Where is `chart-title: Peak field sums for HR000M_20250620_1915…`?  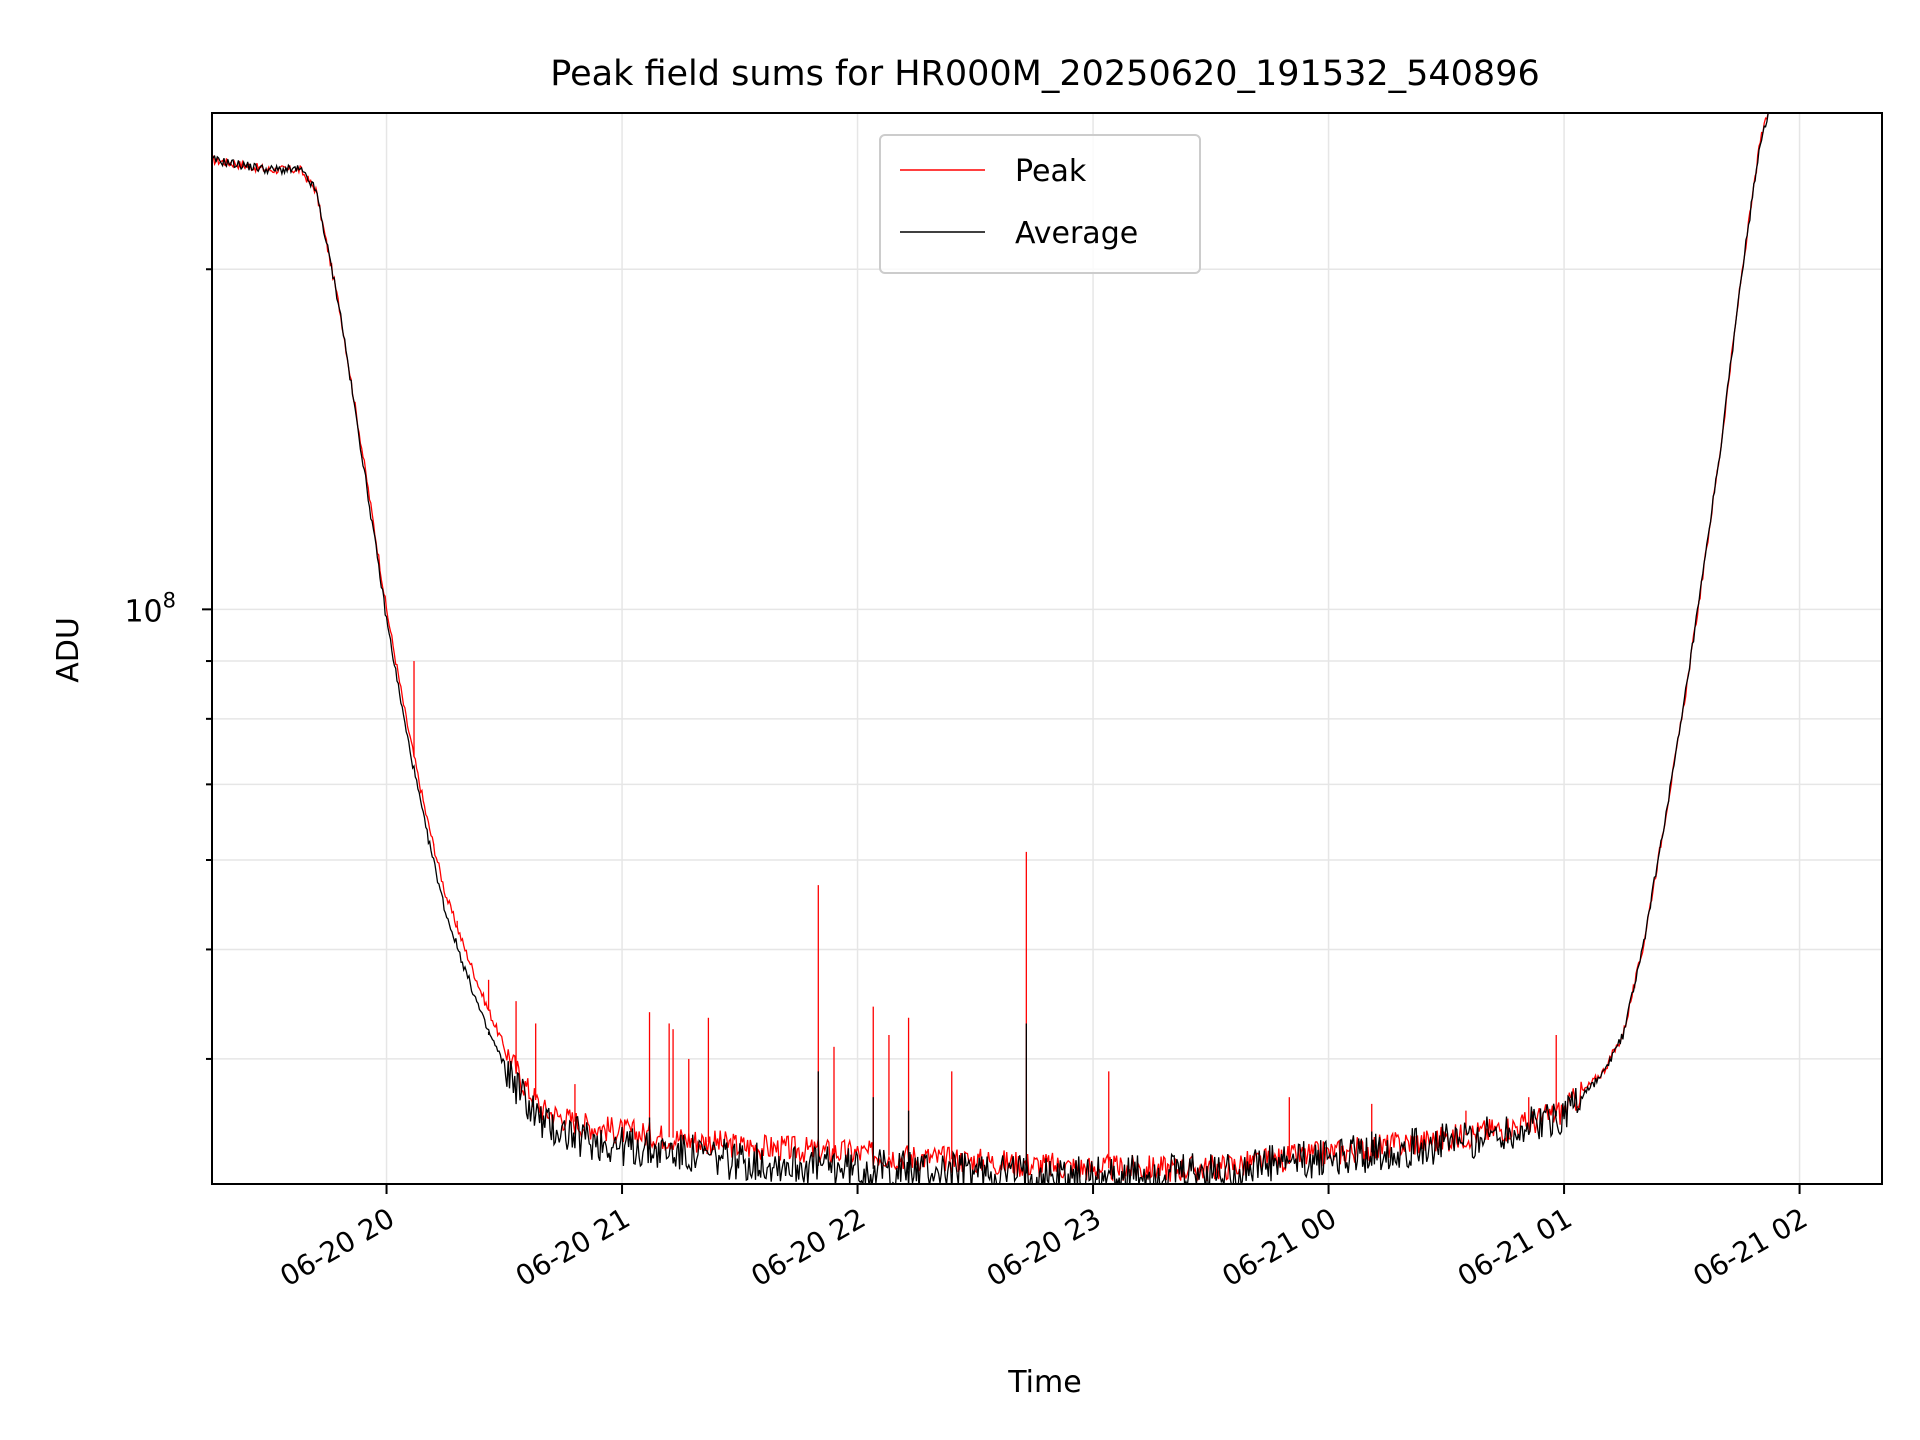 chart-title: Peak field sums for HR000M_20250620_1915… is located at coordinates (1045, 74).